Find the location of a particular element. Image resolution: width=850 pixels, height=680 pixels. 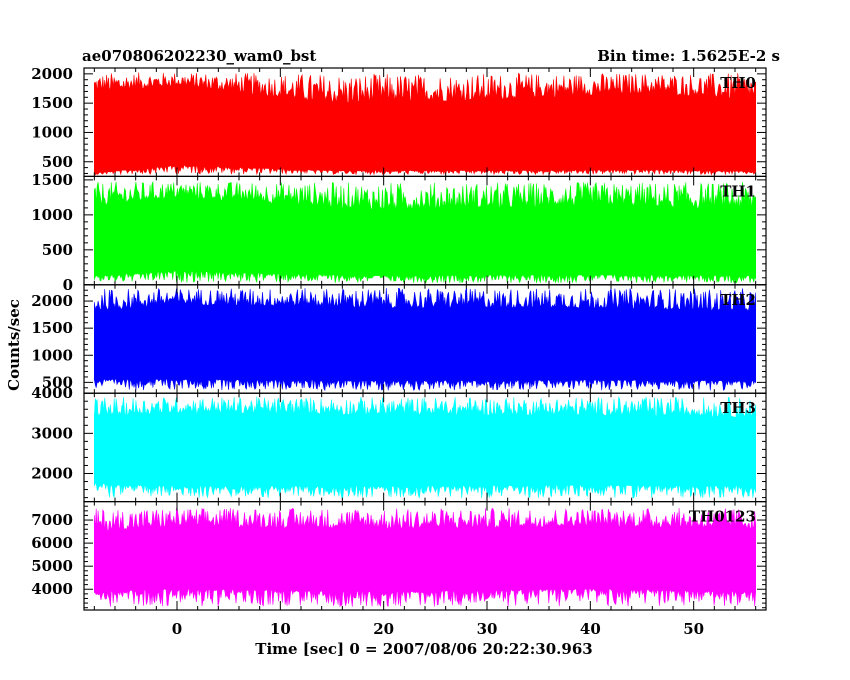

x-tick-label: 0 is located at coordinates (177, 629).